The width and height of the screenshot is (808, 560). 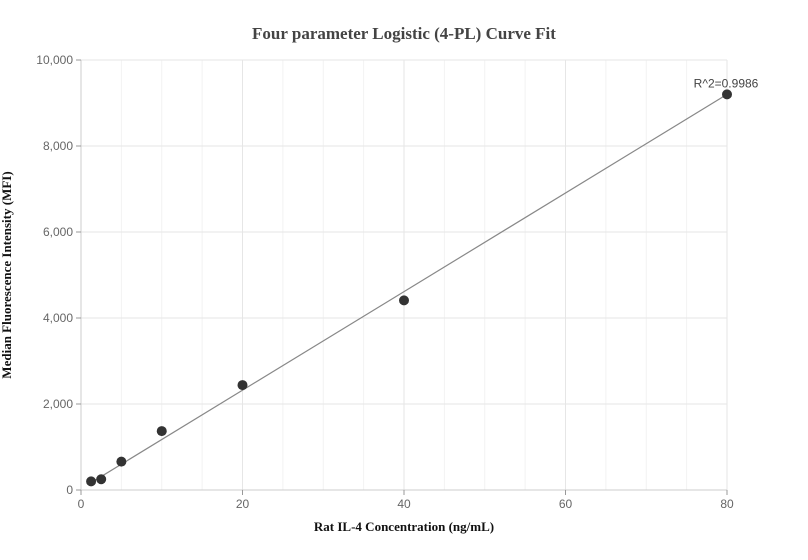 I want to click on y-tick-label: 10,000, so click(x=54, y=60).